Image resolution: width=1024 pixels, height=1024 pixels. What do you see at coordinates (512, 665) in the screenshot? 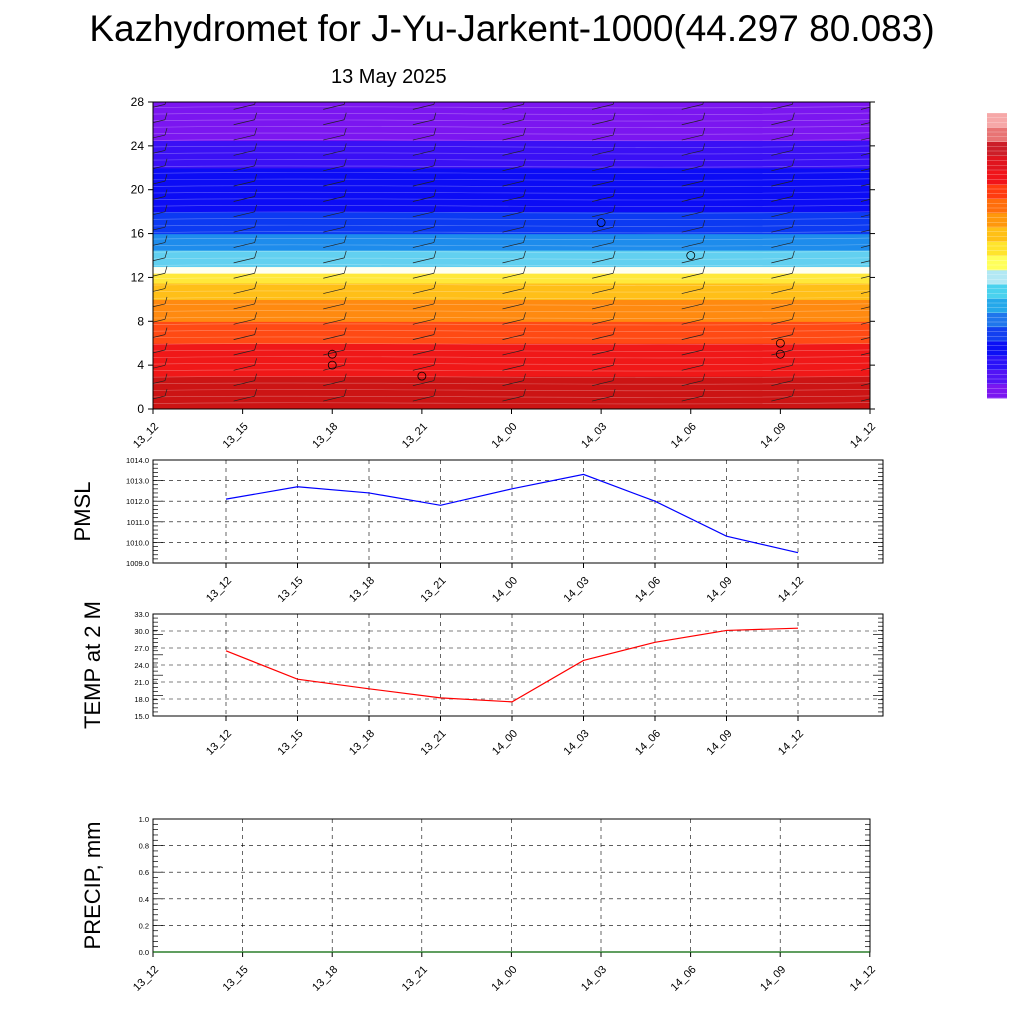
I see `series-line` at bounding box center [512, 665].